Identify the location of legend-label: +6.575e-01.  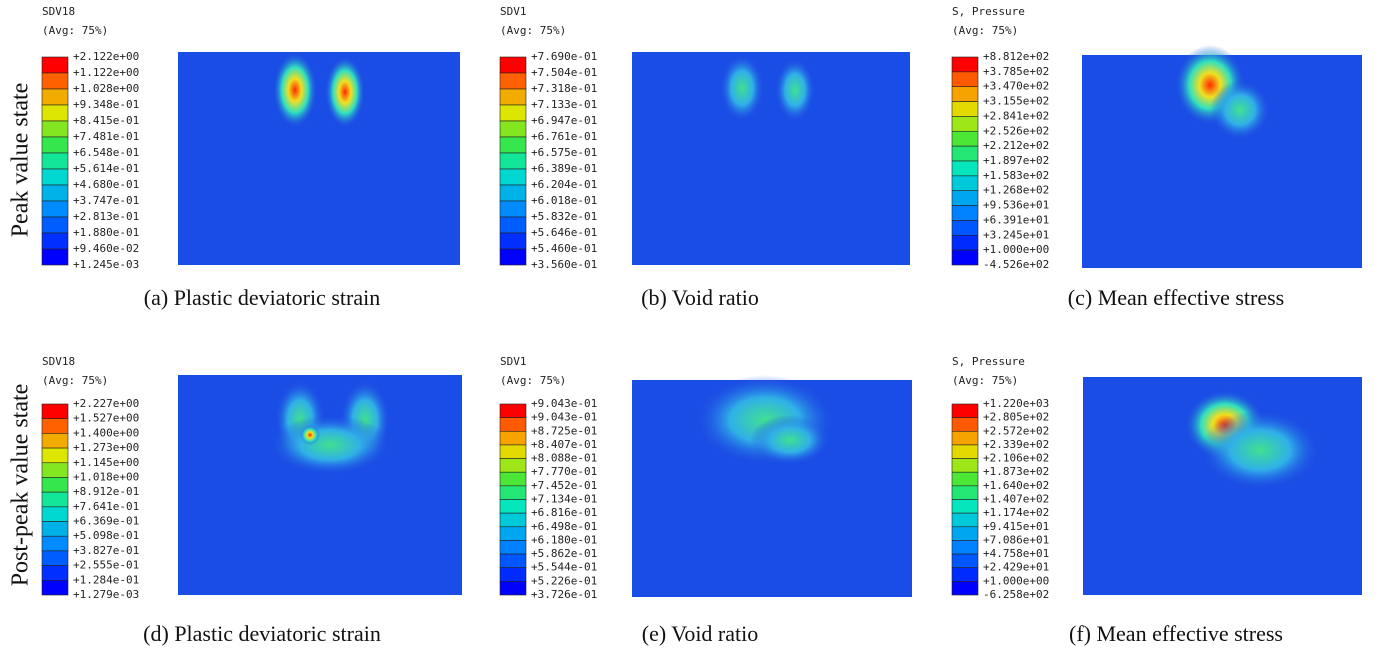
(564, 152).